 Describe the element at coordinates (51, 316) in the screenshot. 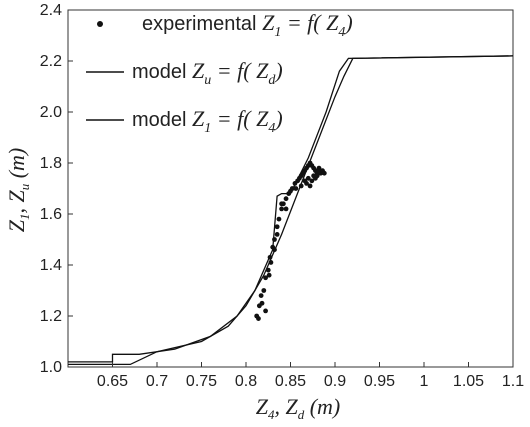

I see `y-tick-label: 1.2` at that location.